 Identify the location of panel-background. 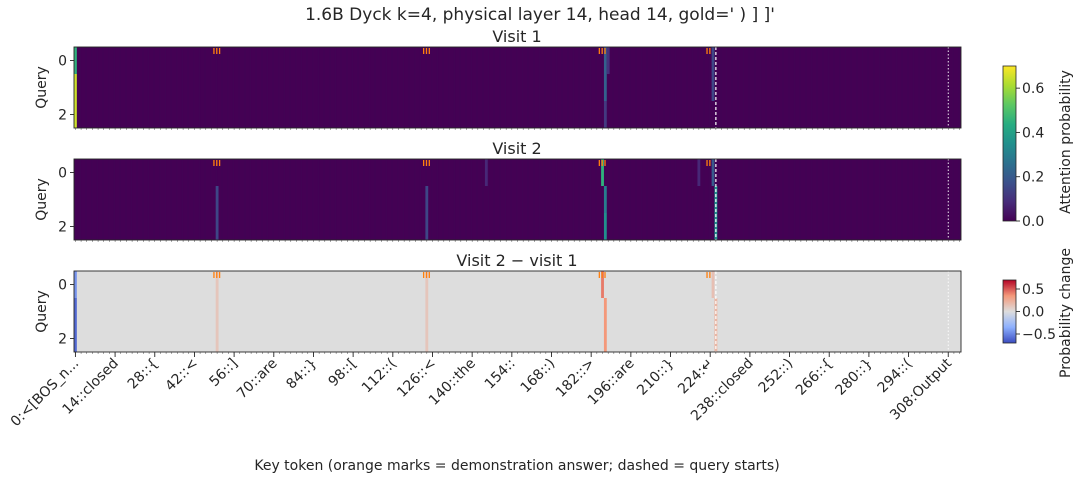
(517, 311).